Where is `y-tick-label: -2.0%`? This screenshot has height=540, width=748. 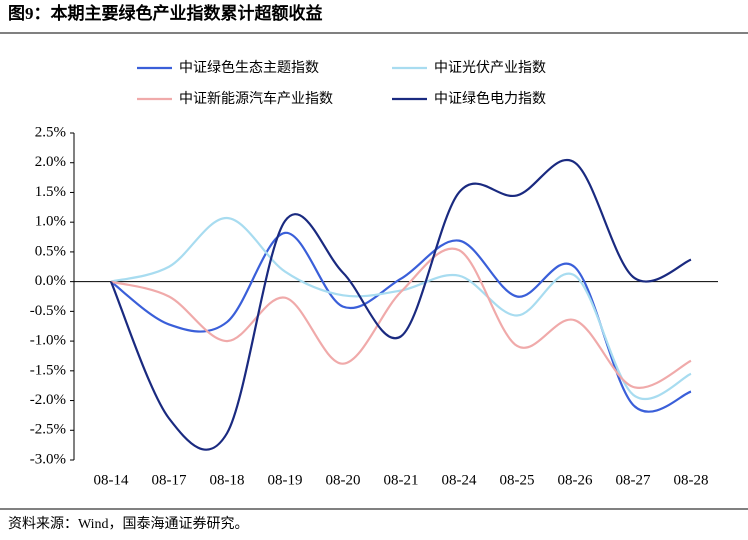 y-tick-label: -2.0% is located at coordinates (48, 400).